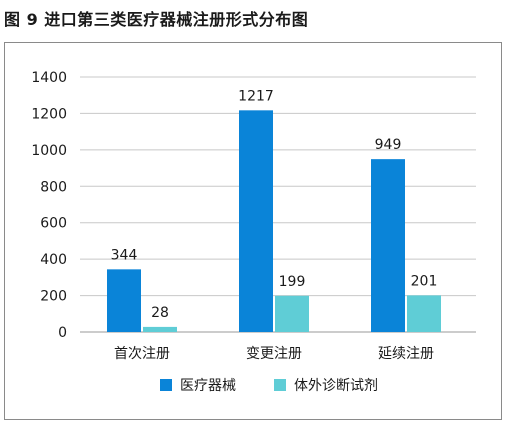  Describe the element at coordinates (156, 19) in the screenshot. I see `chart-title: 图 9 进口第三类医疗器械注册形式分布图` at that location.